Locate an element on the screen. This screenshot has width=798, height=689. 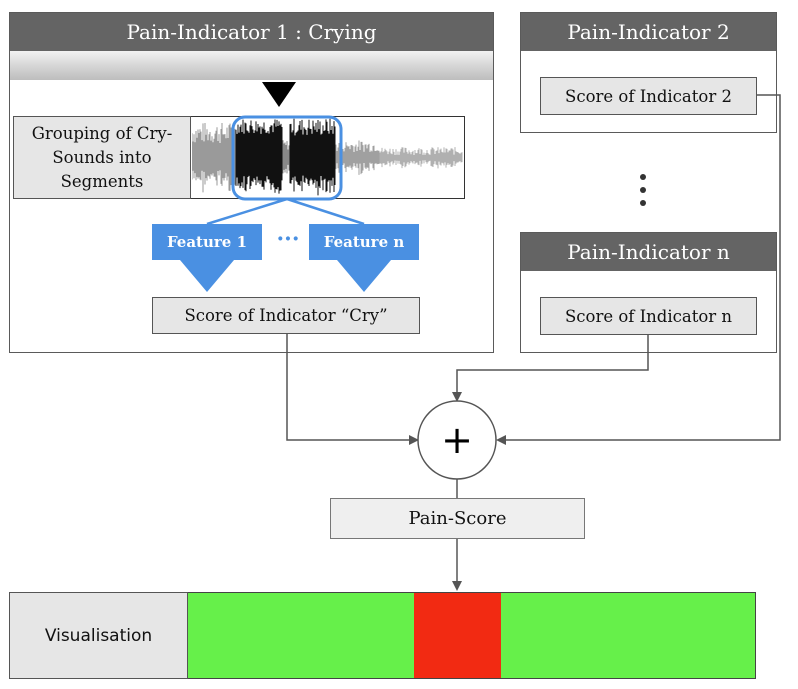
feature-1-box: Feature 1 is located at coordinates (207, 242).